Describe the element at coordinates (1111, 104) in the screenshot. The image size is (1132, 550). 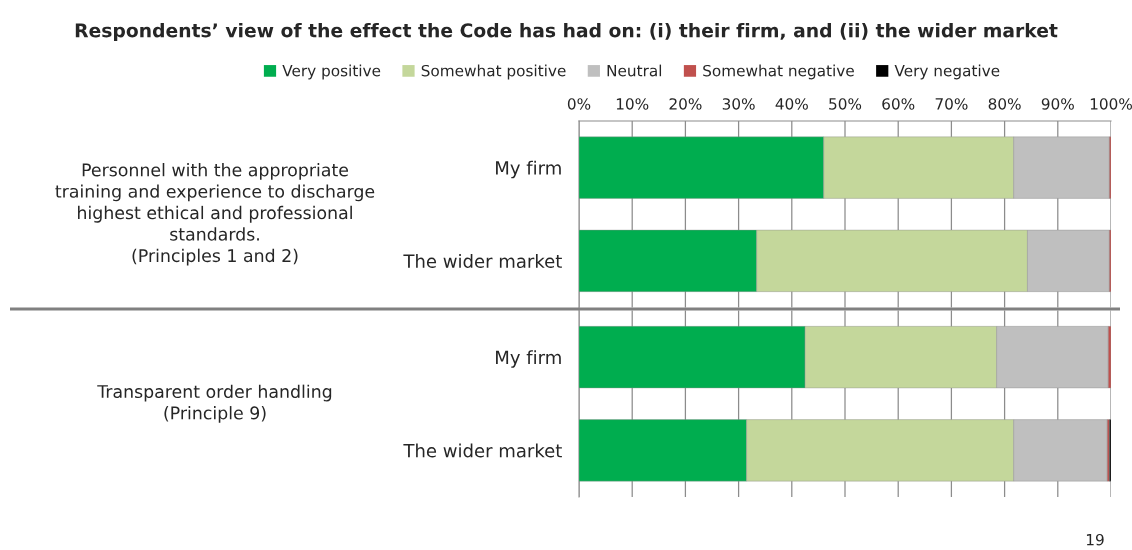
I see `x-tick-label: 100%` at that location.